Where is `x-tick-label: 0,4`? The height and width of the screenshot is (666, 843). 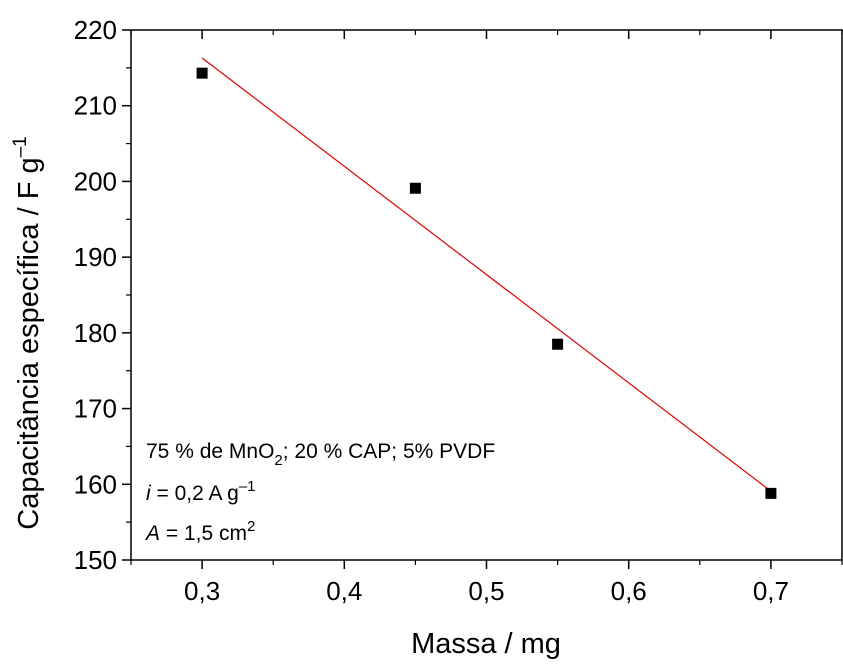 x-tick-label: 0,4 is located at coordinates (344, 591).